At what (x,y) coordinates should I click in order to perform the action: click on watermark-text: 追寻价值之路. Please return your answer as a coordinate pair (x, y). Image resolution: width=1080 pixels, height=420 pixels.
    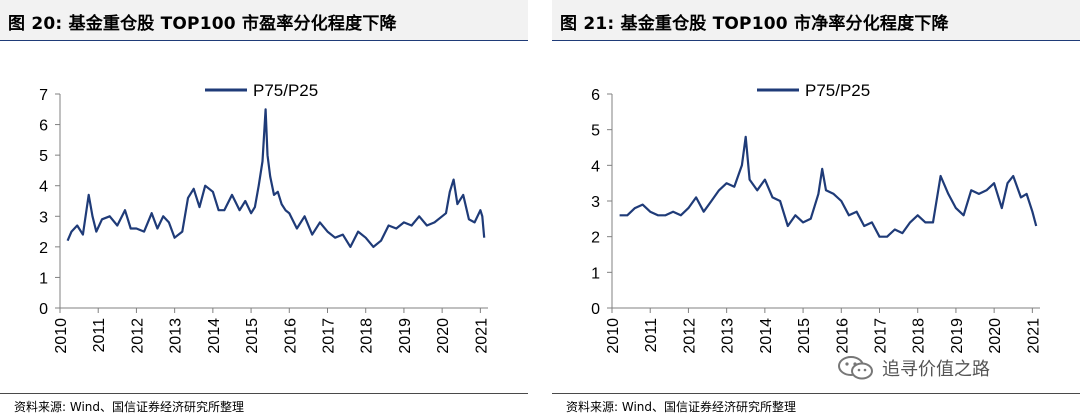
    Looking at the image, I should click on (936, 369).